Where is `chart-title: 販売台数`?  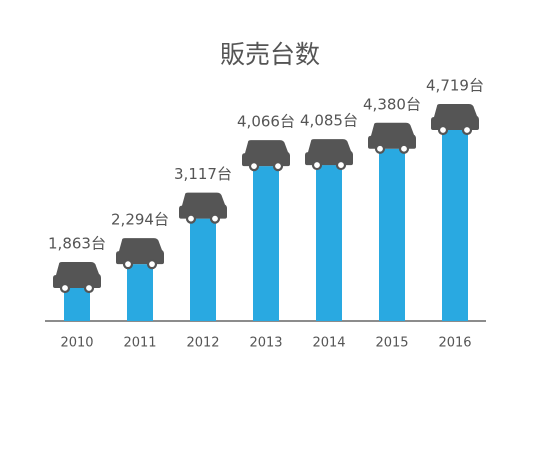
chart-title: 販売台数 is located at coordinates (270, 54).